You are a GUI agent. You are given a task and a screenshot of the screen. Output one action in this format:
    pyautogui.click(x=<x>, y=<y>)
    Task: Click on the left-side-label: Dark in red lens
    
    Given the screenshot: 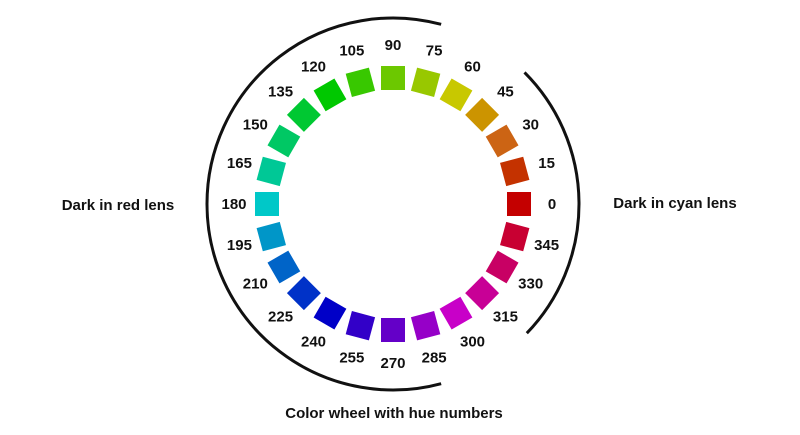 What is the action you would take?
    pyautogui.click(x=118, y=205)
    